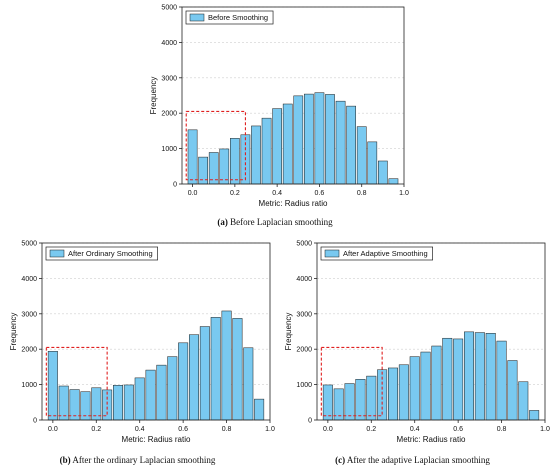 Image resolution: width=550 pixels, height=469 pixels. I want to click on bars-a, so click(293, 138).